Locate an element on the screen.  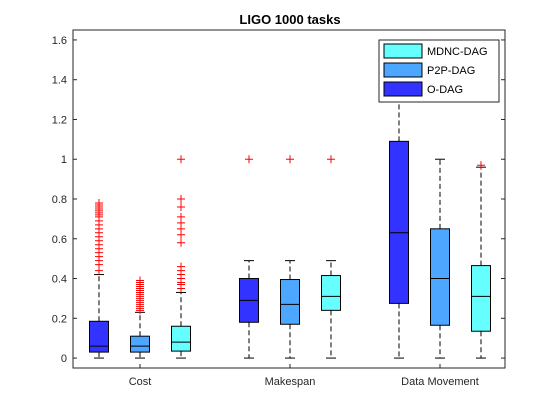
legend: MDNC-DAG P2P-DAG O-DAG is located at coordinates (439, 71).